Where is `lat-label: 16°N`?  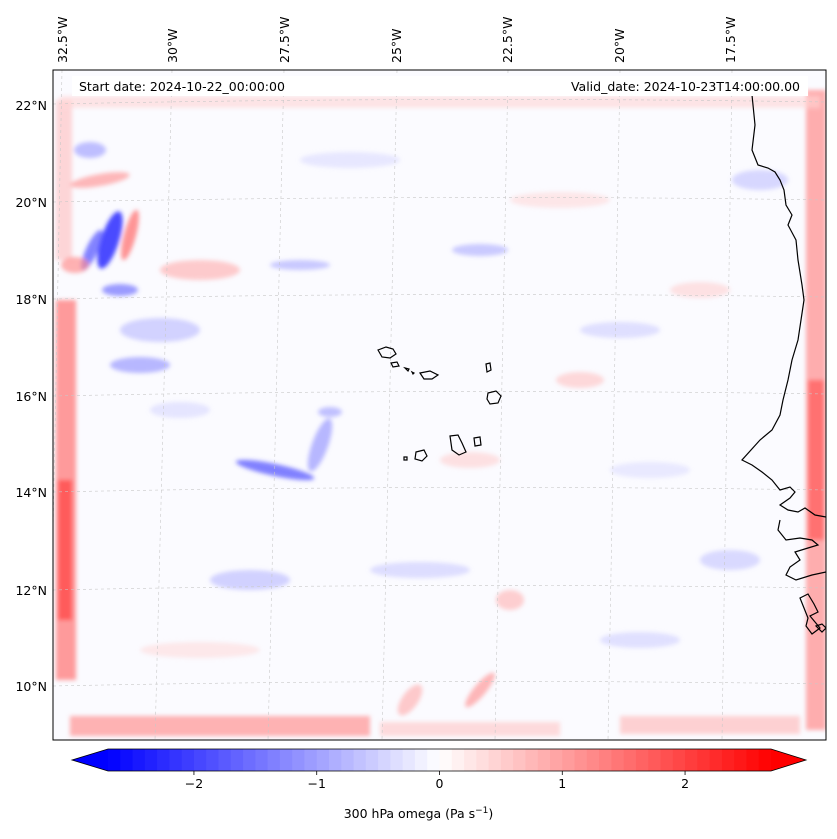 lat-label: 16°N is located at coordinates (31, 396).